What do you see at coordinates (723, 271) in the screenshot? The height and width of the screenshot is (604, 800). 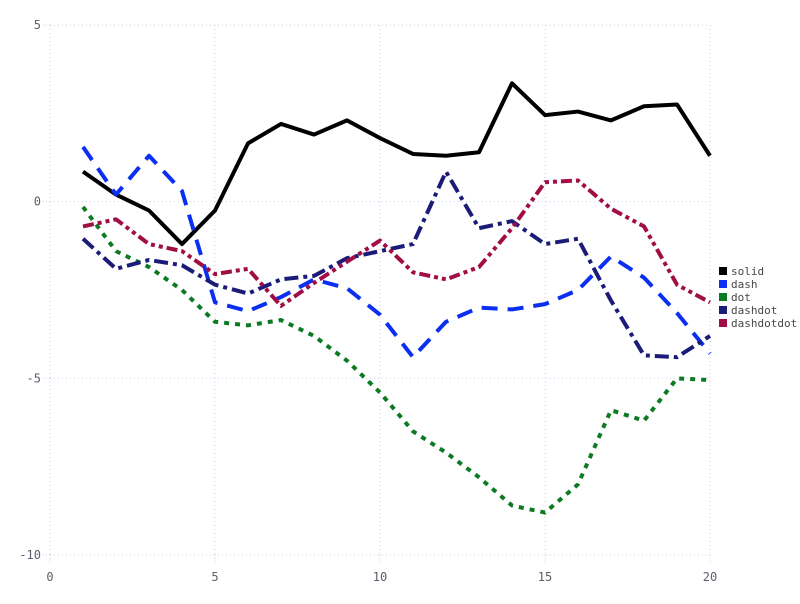 I see `legend-swatch-solid` at bounding box center [723, 271].